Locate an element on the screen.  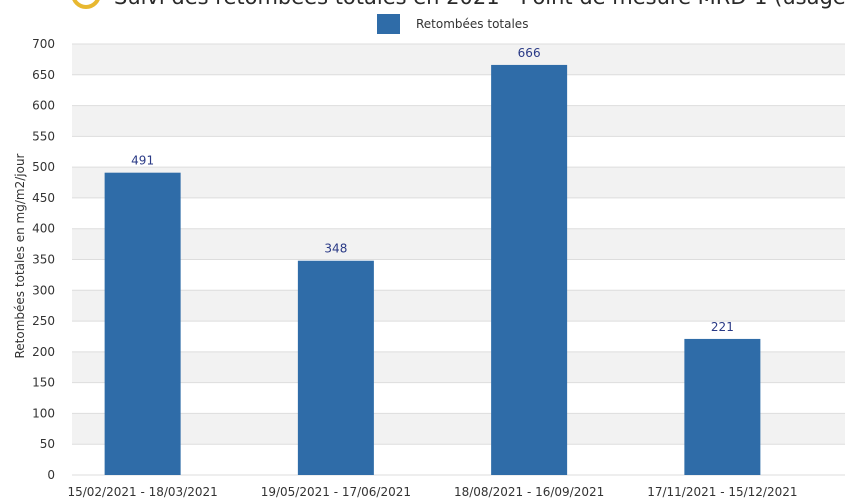
y-tick-label: 700 is located at coordinates (43, 44).